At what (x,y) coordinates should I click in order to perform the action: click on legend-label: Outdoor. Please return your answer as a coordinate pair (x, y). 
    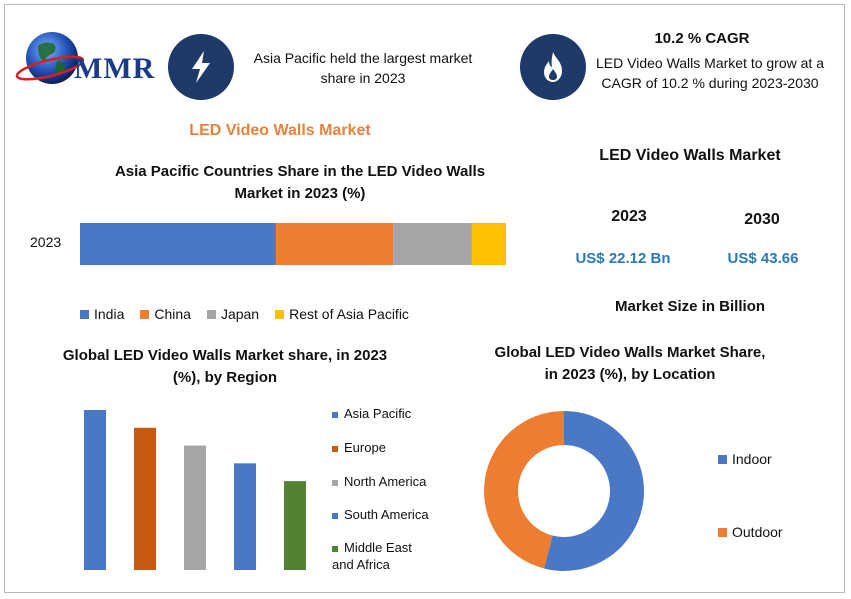
    Looking at the image, I should click on (757, 532).